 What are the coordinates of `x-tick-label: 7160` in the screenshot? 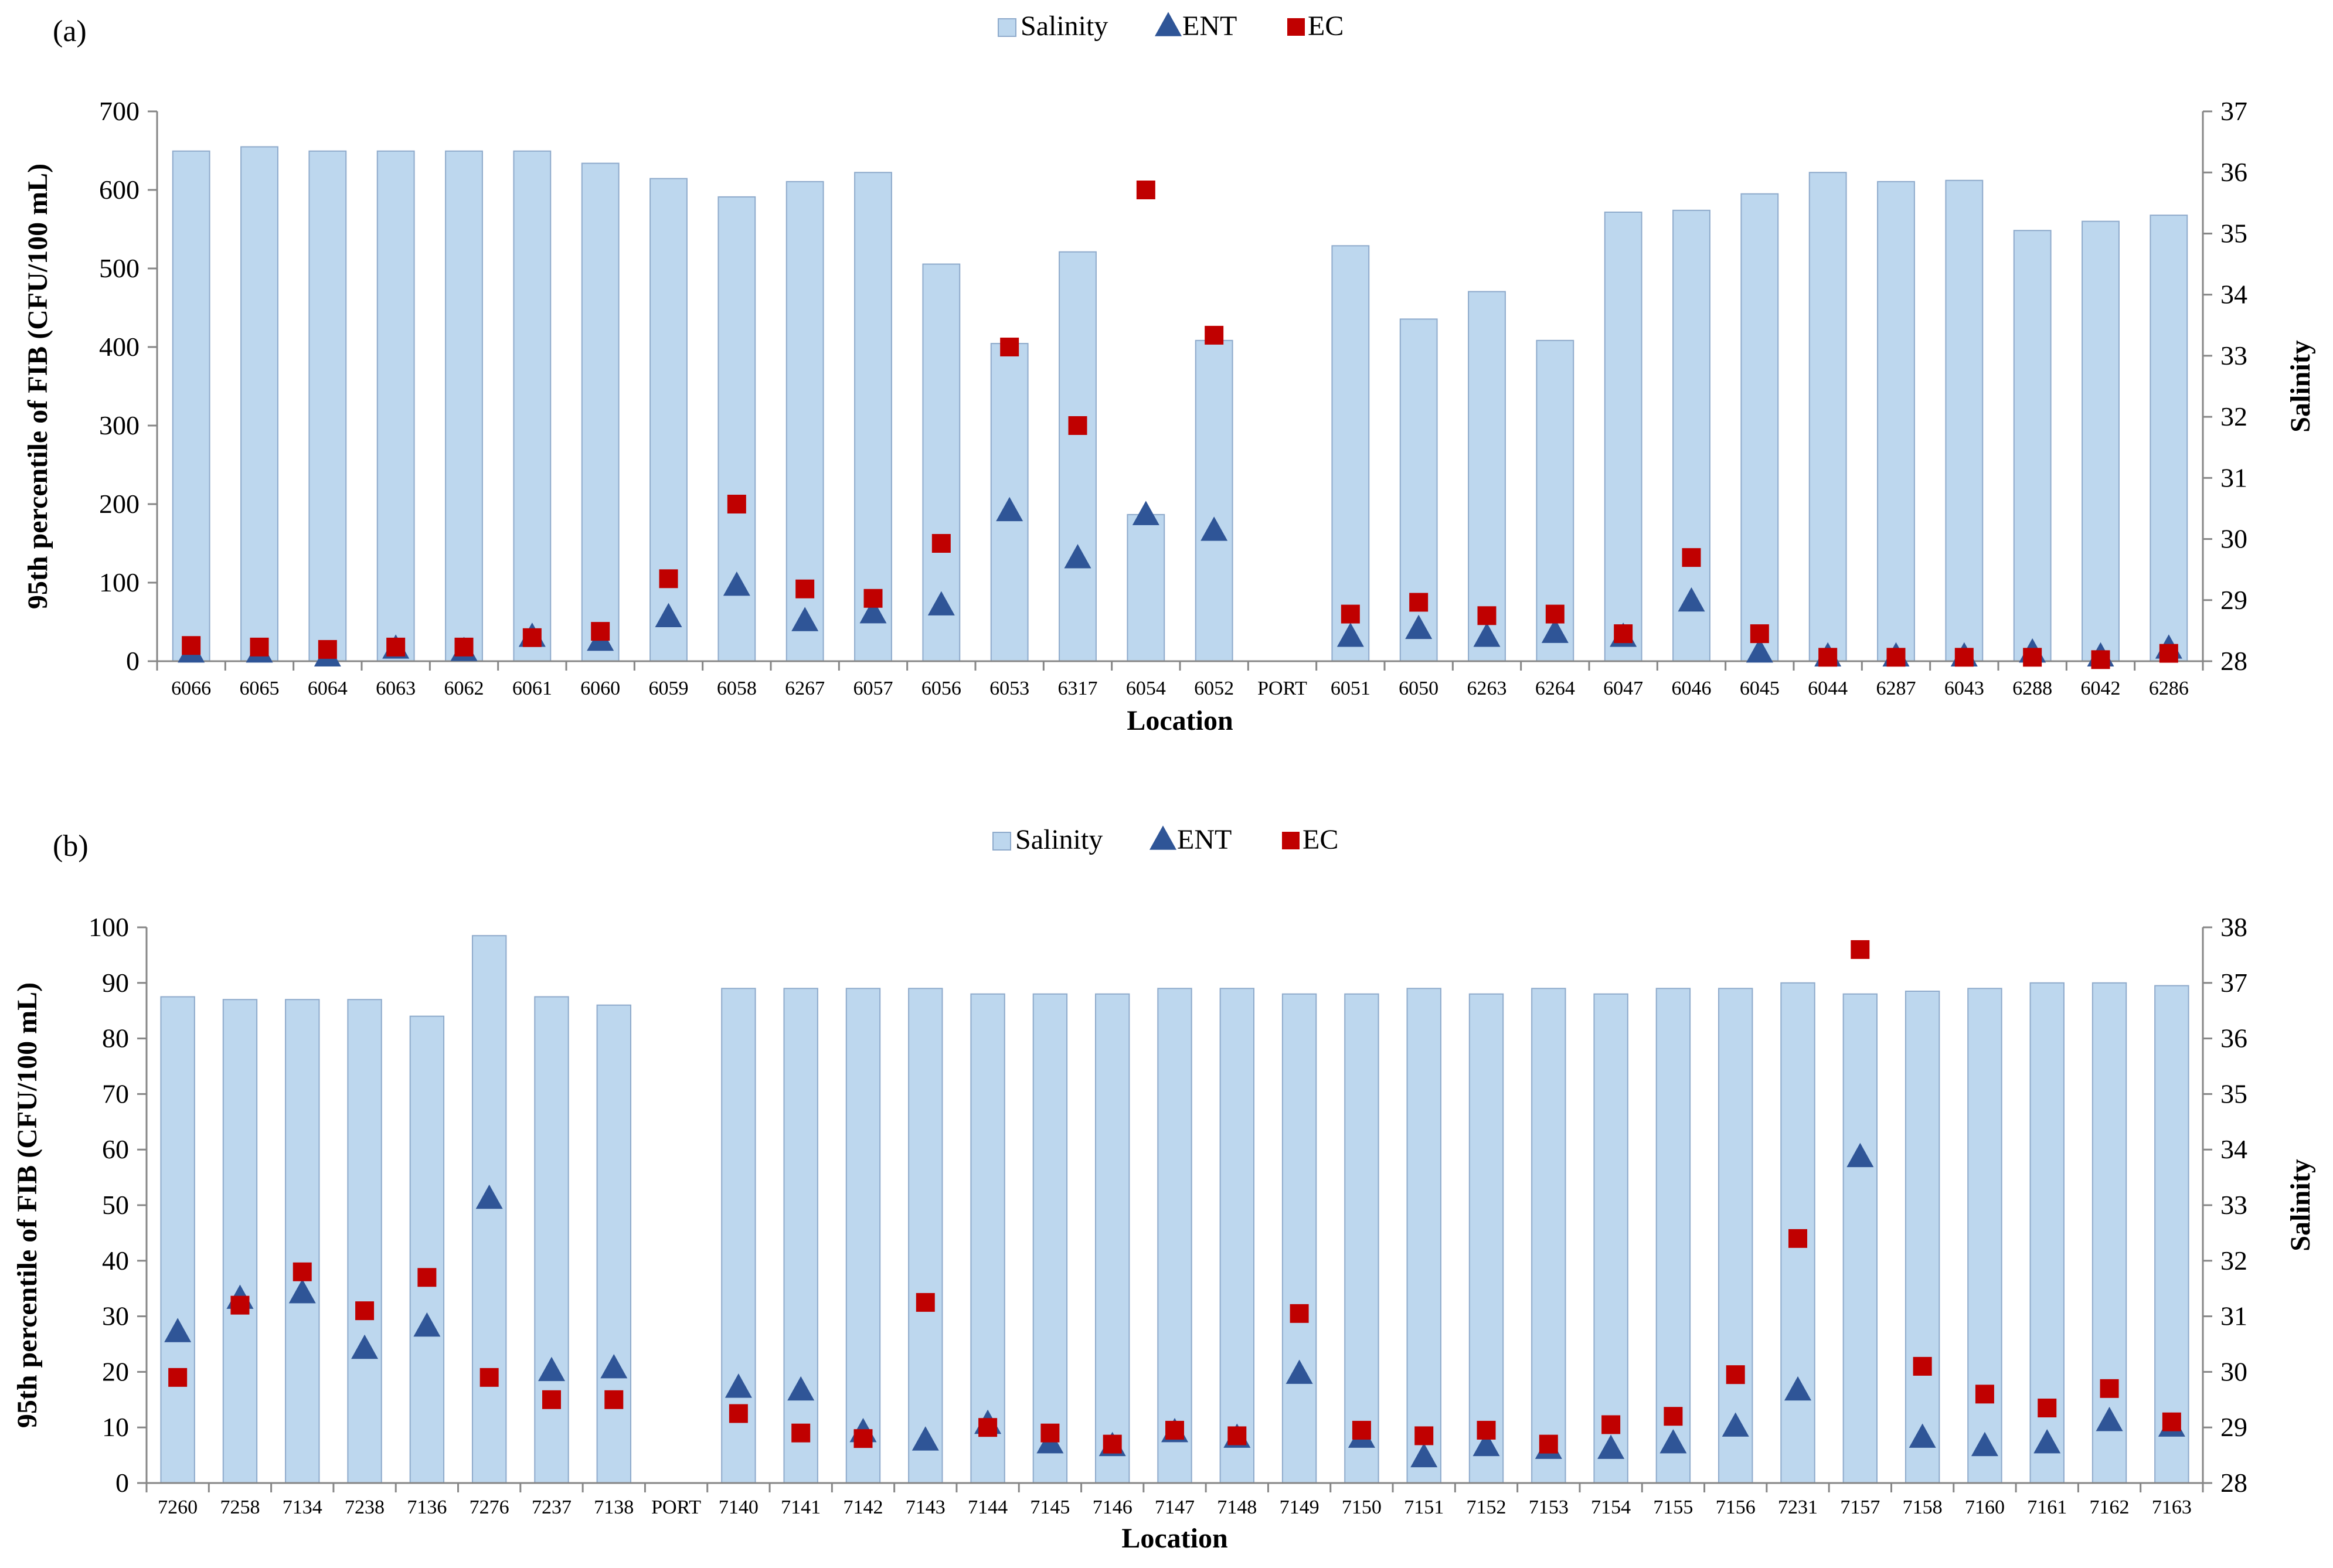 It's located at (1985, 1507).